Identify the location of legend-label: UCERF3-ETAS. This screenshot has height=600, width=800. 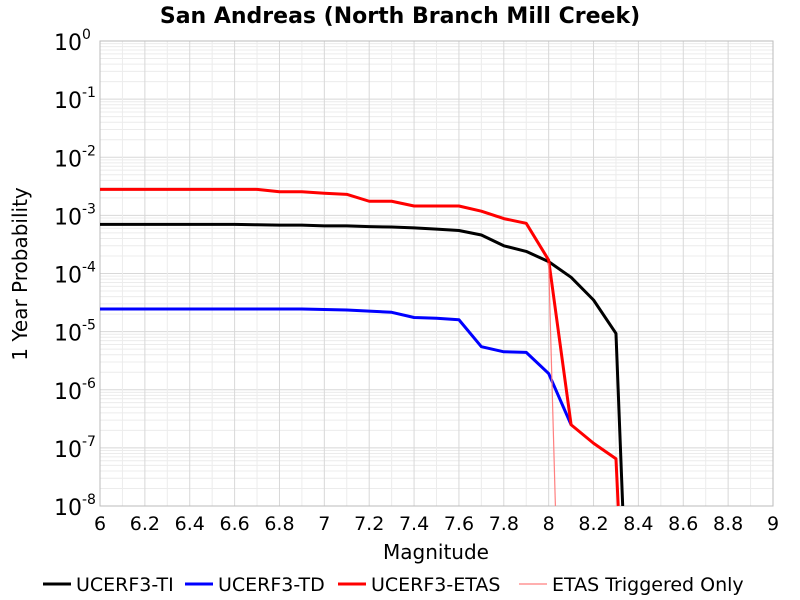
(435, 585).